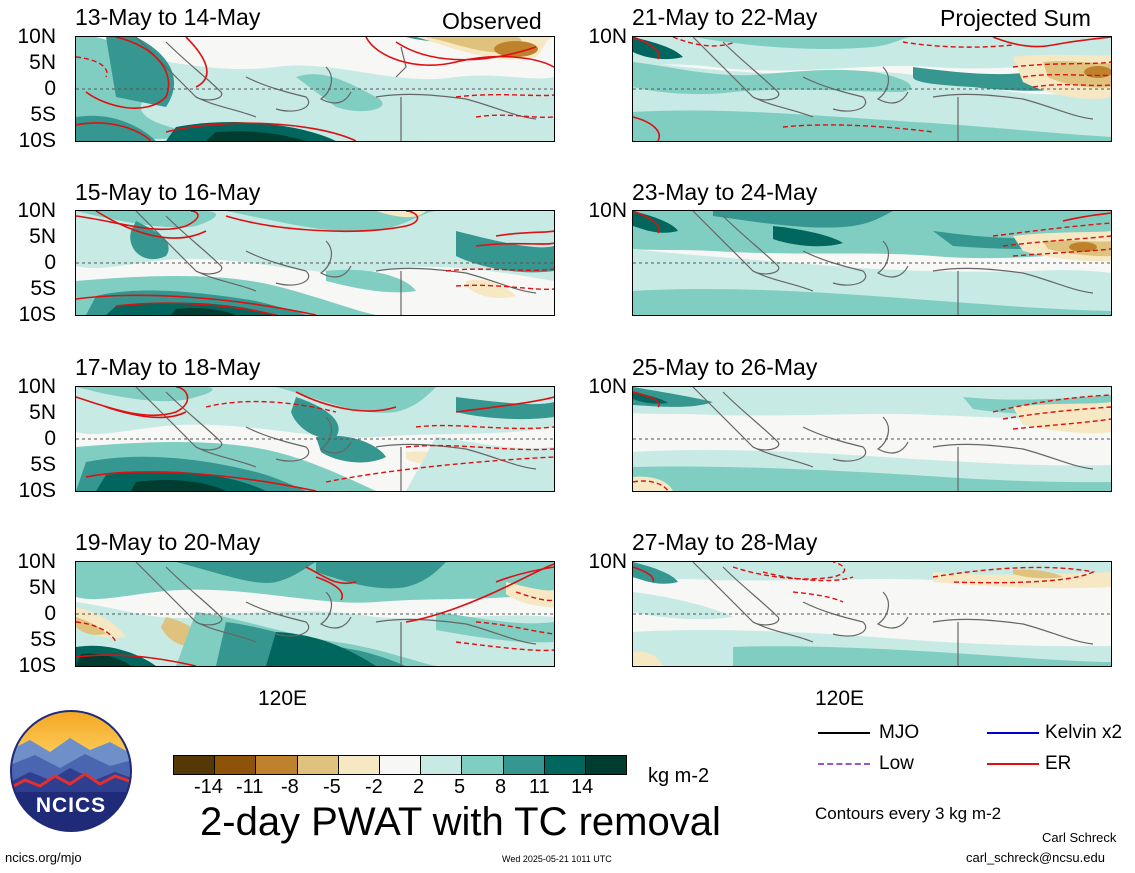  What do you see at coordinates (840, 698) in the screenshot?
I see `lon-label-right: 120E` at bounding box center [840, 698].